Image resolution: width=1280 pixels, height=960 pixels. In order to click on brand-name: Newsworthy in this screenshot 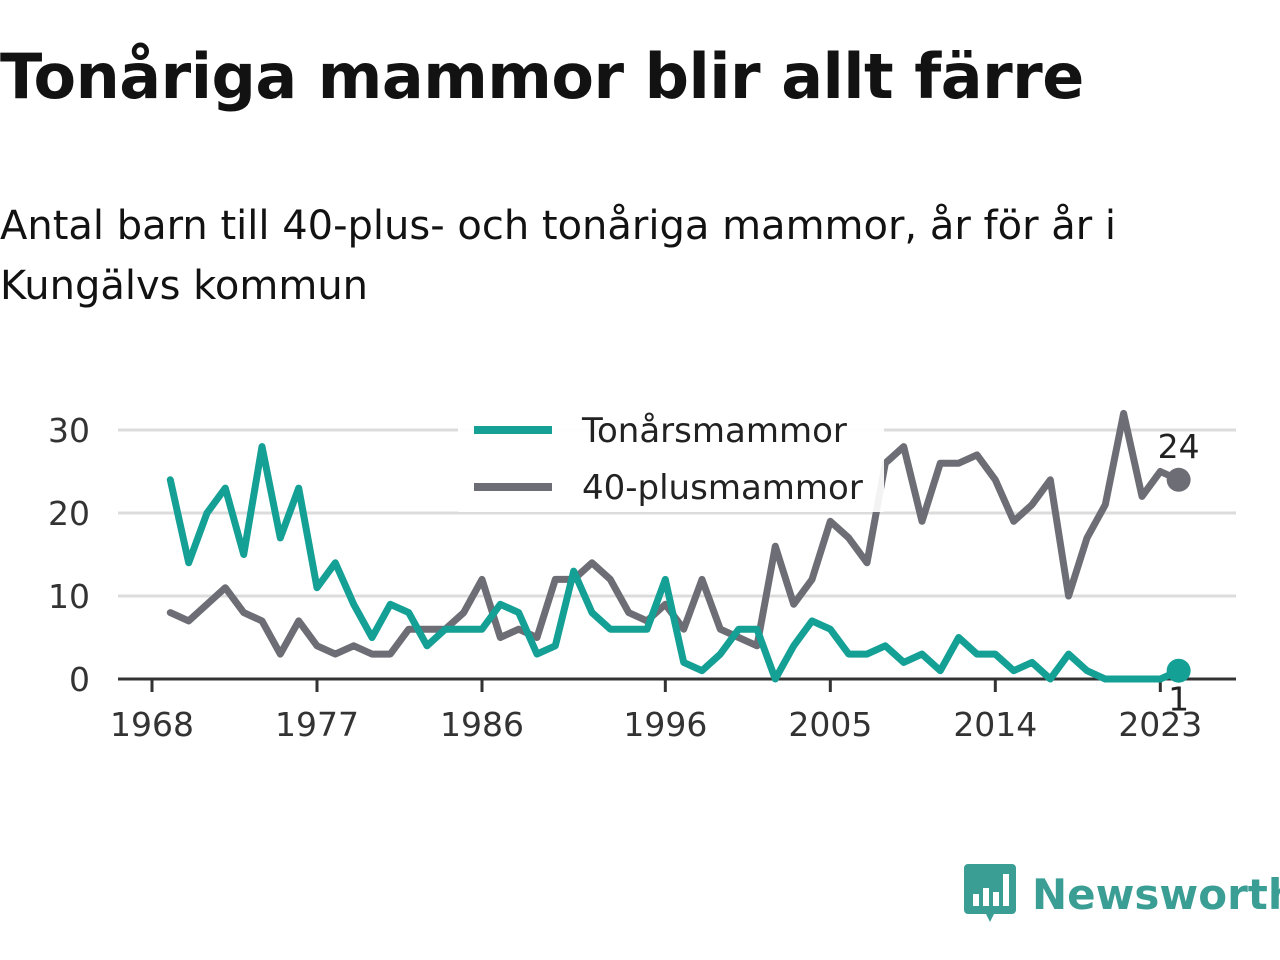, I will do `click(1156, 894)`.